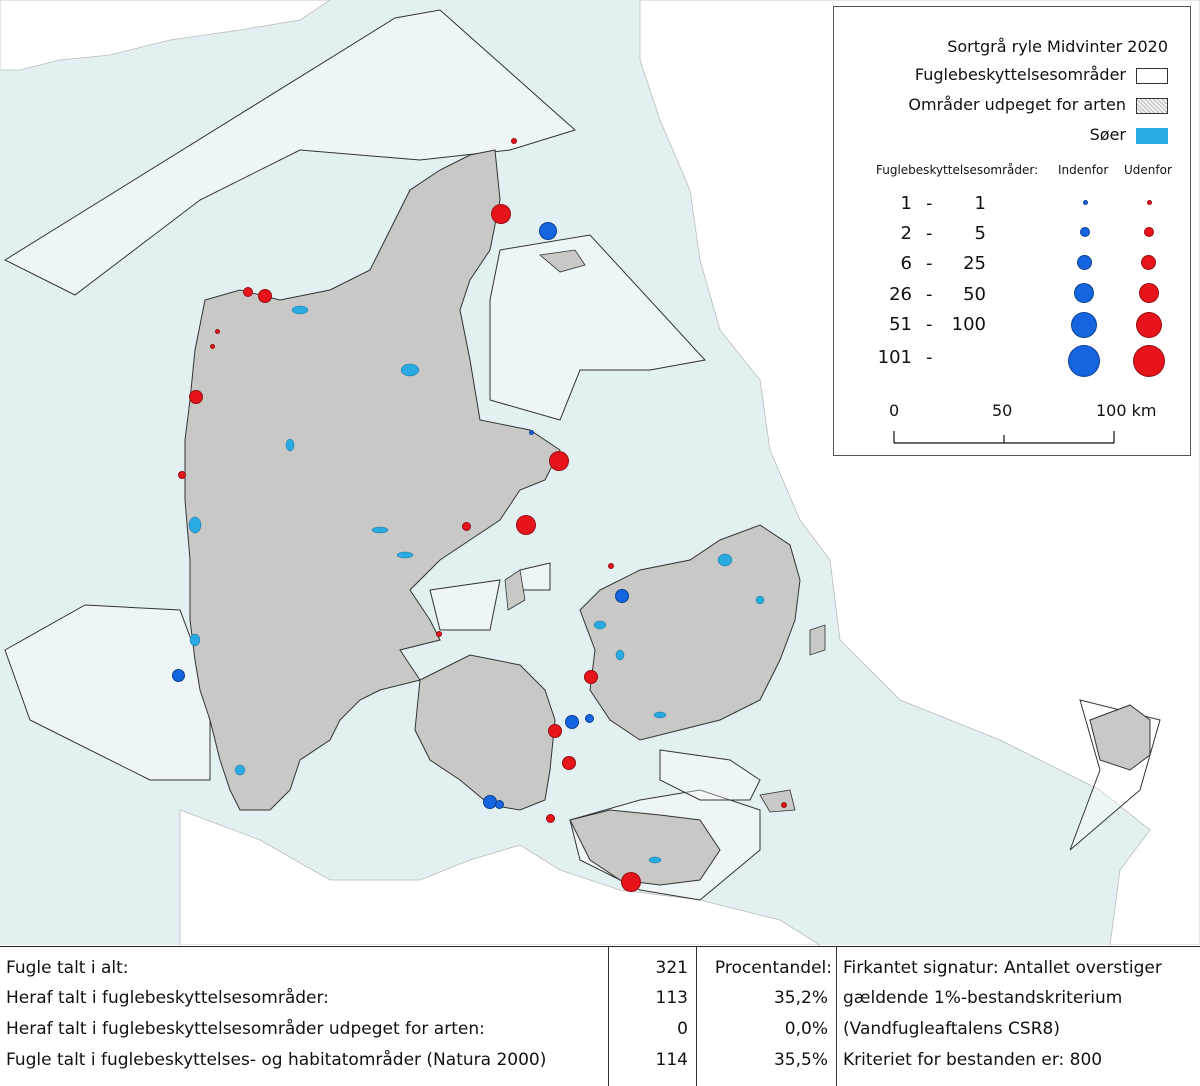 This screenshot has height=1086, width=1200. I want to click on germany-land, so click(500, 877).